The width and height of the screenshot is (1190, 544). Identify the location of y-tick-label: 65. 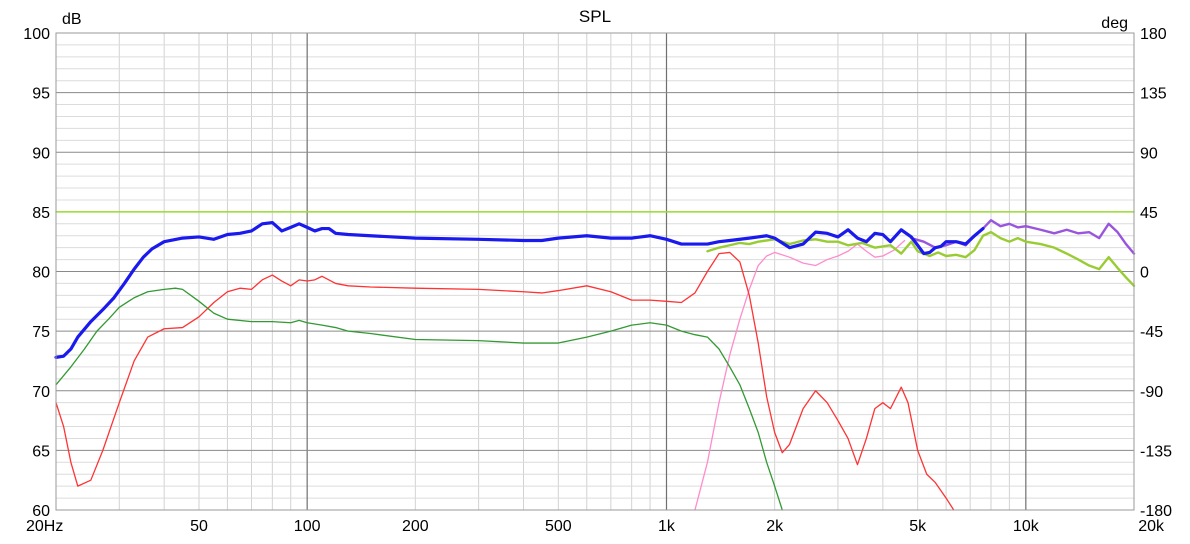
(41, 451).